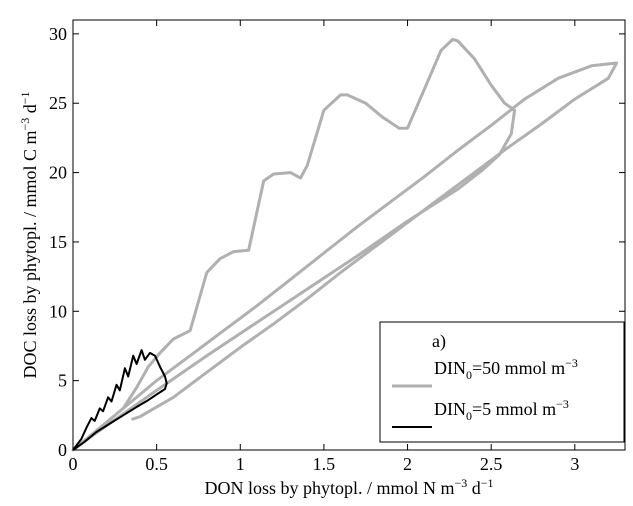  Describe the element at coordinates (30, 255) in the screenshot. I see `axis-label-text: DOC loss by phytopl. / mmol C m` at that location.